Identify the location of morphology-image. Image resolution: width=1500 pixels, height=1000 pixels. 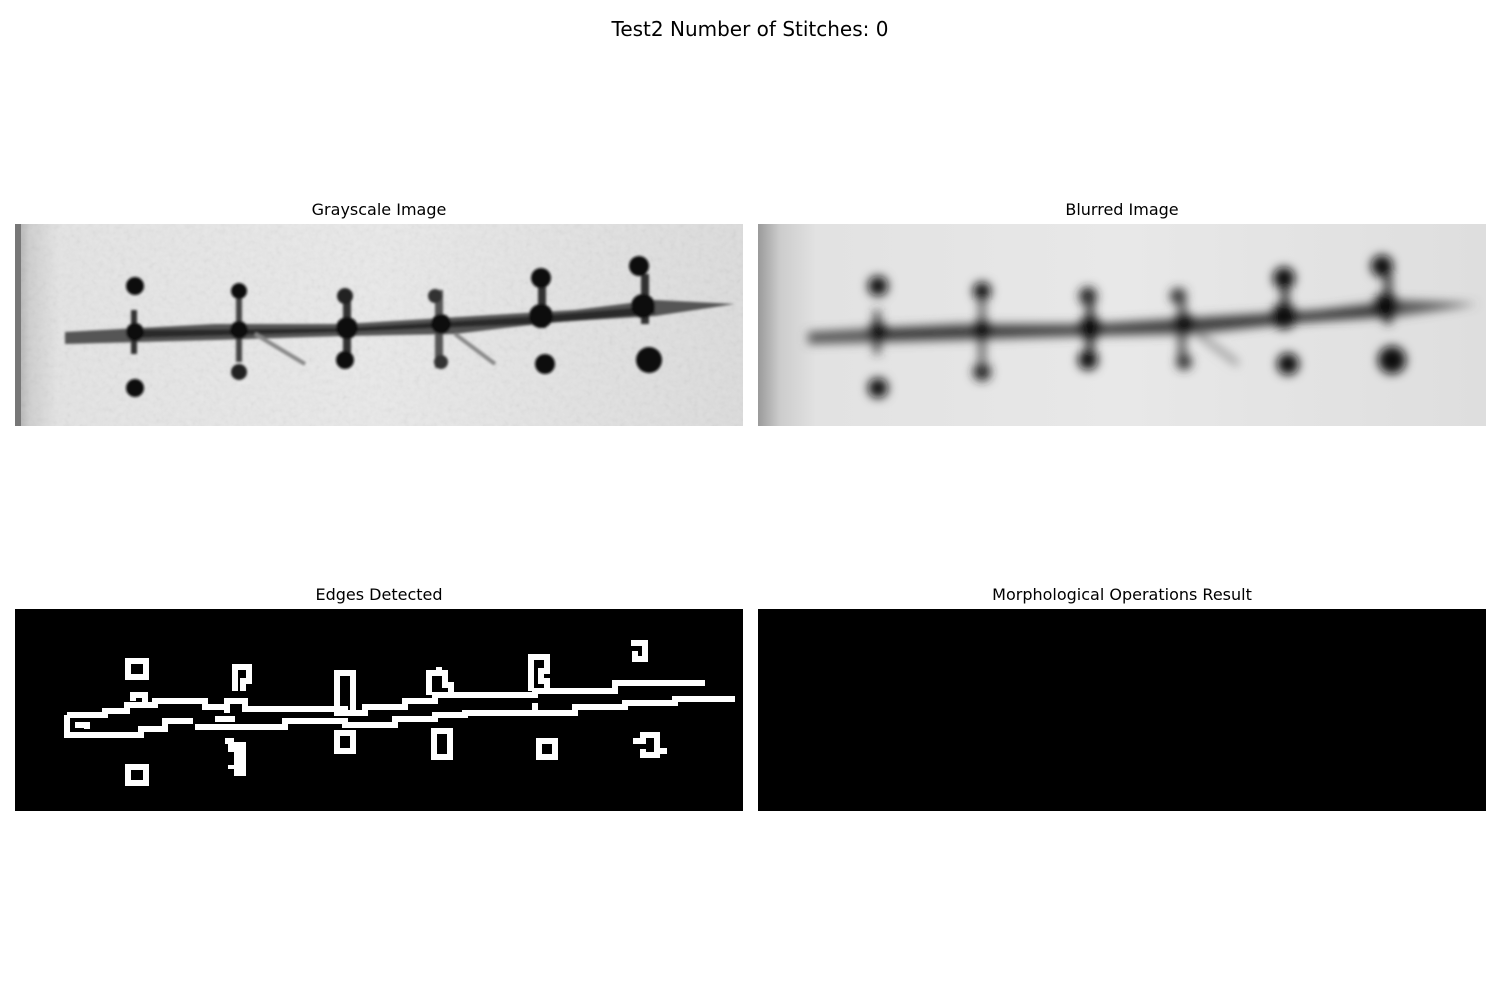
(1122, 710).